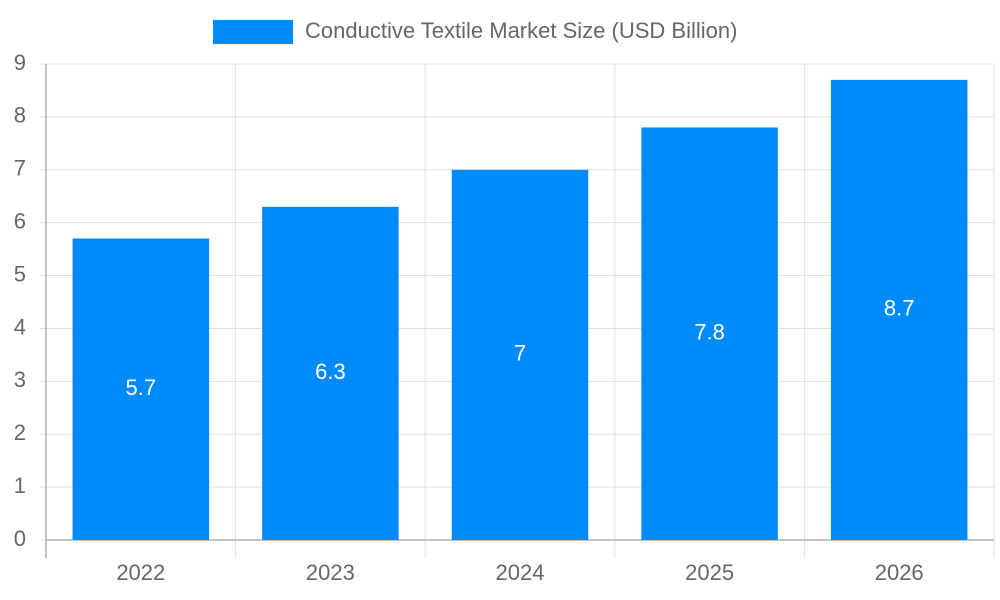 This screenshot has width=1000, height=600. I want to click on data-label: 7.8, so click(709, 332).